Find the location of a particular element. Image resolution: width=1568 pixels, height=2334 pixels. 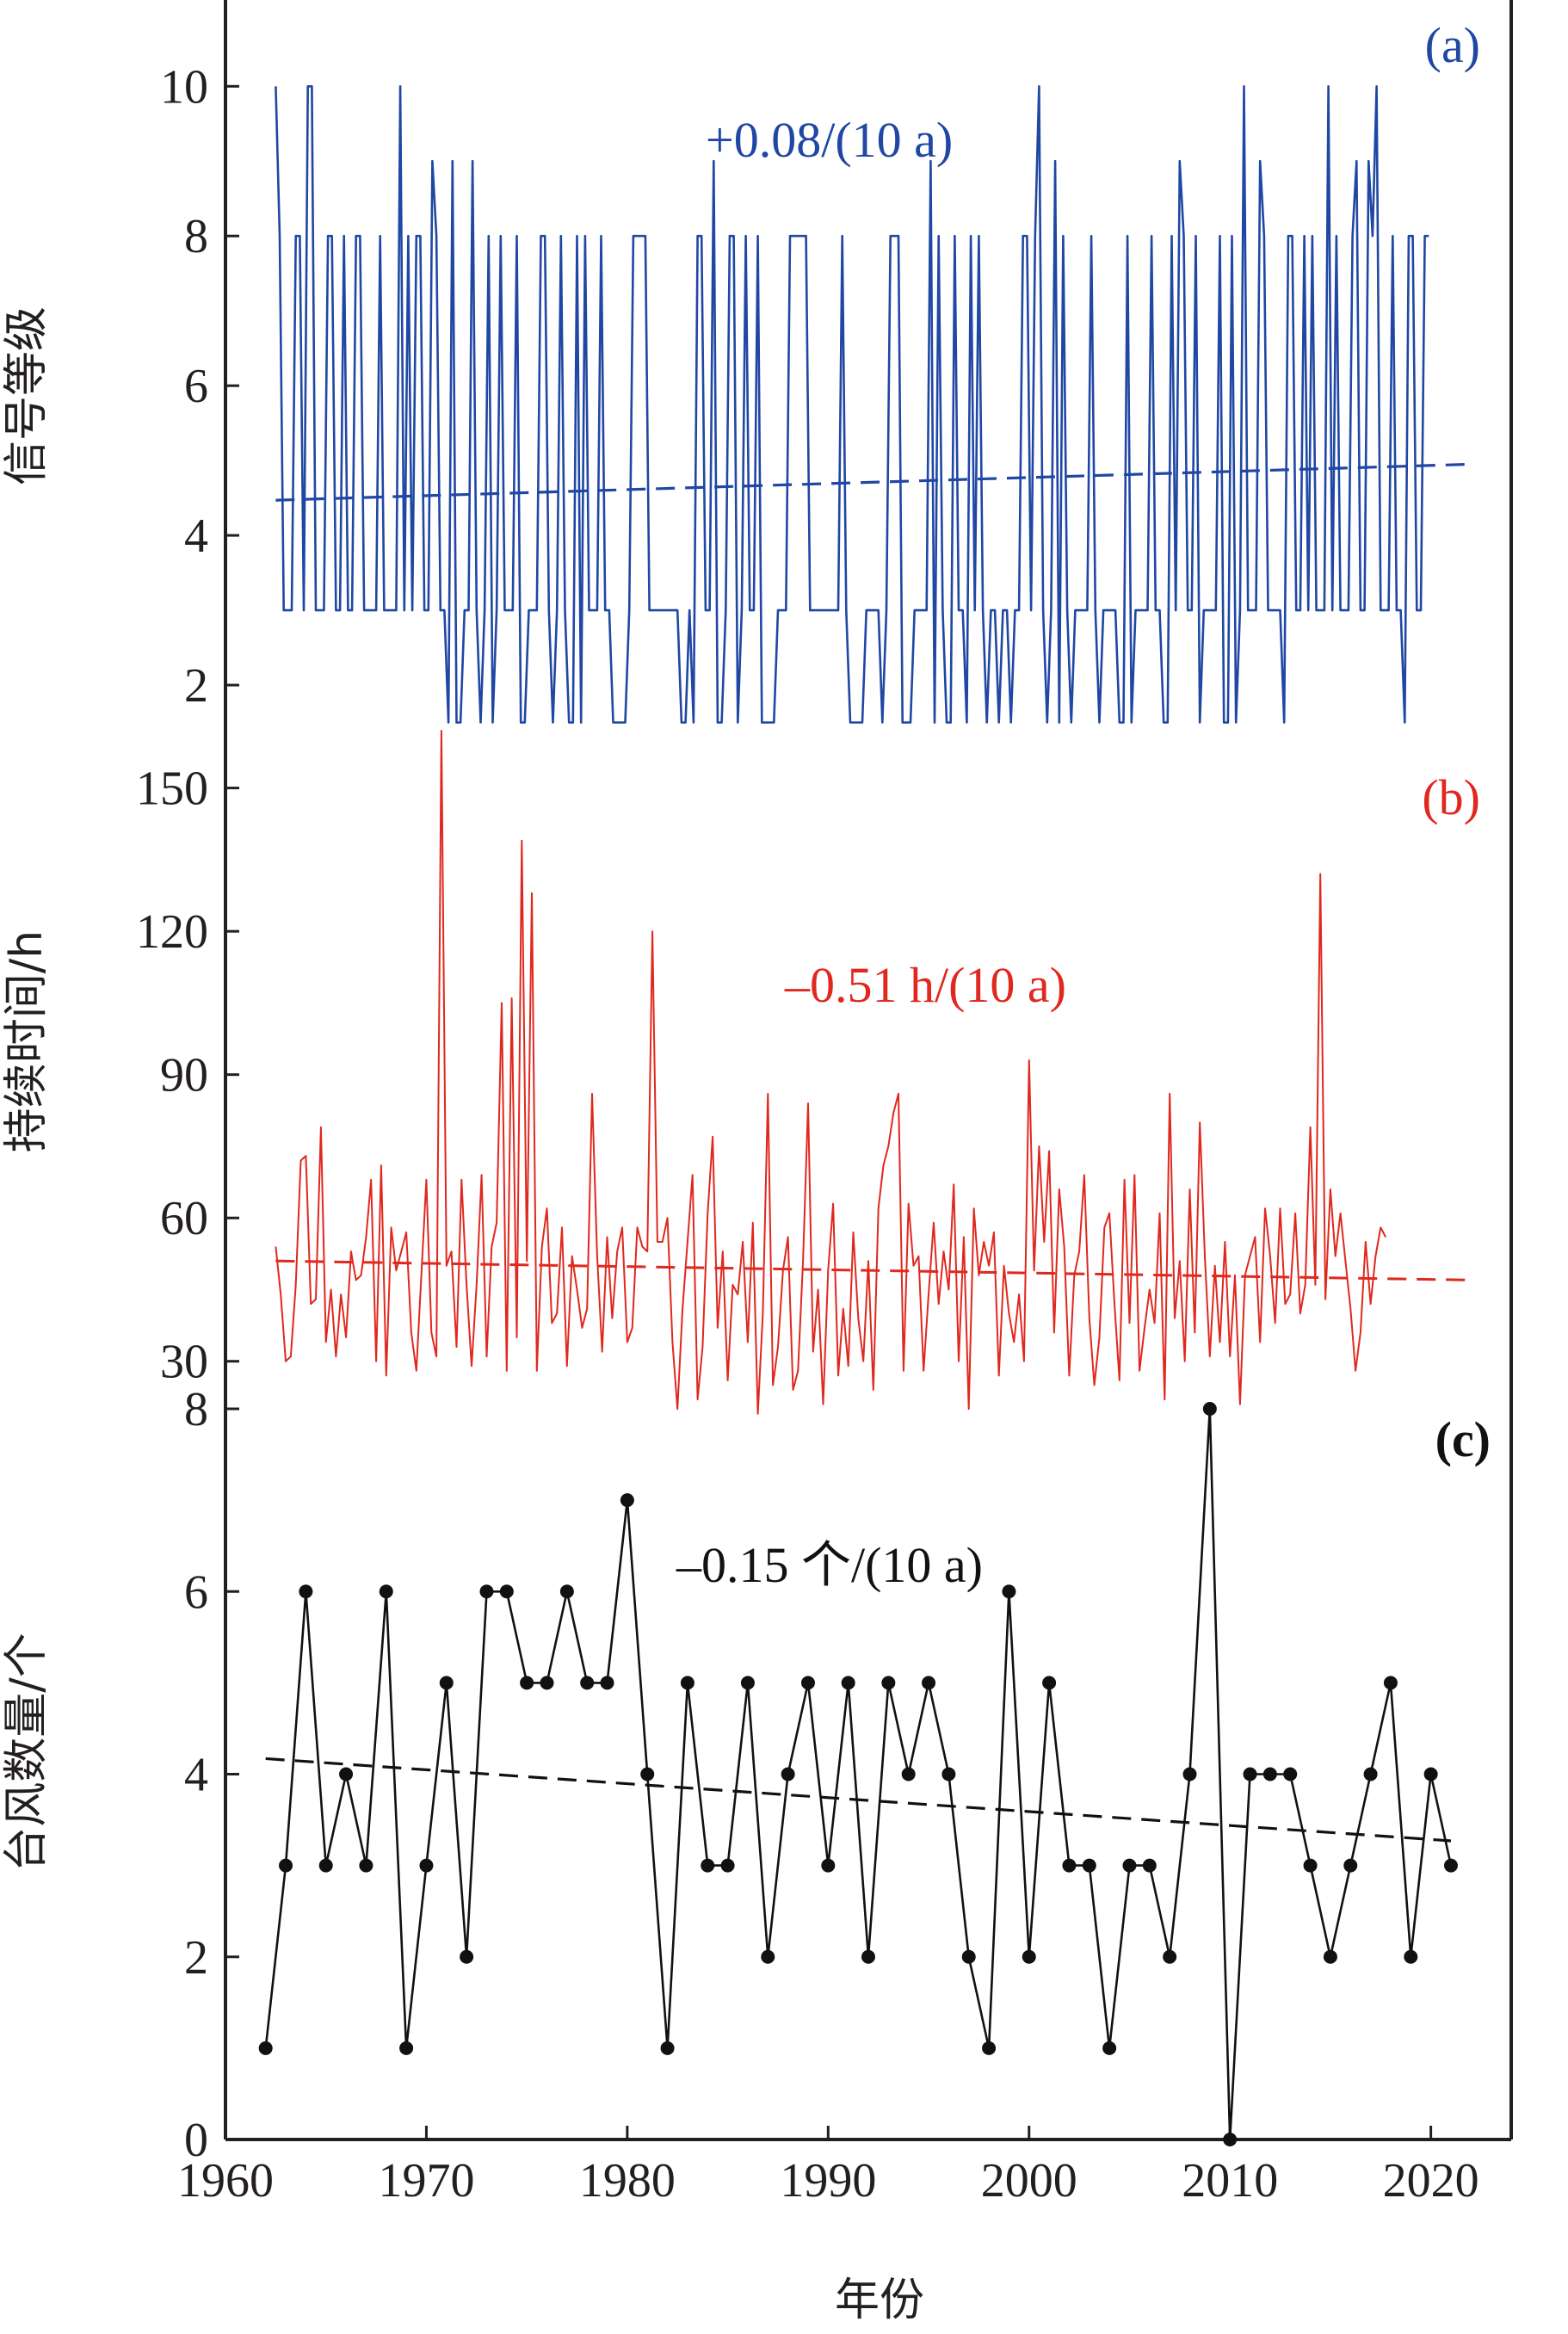

x-tick-label: 1980 is located at coordinates (628, 2180).